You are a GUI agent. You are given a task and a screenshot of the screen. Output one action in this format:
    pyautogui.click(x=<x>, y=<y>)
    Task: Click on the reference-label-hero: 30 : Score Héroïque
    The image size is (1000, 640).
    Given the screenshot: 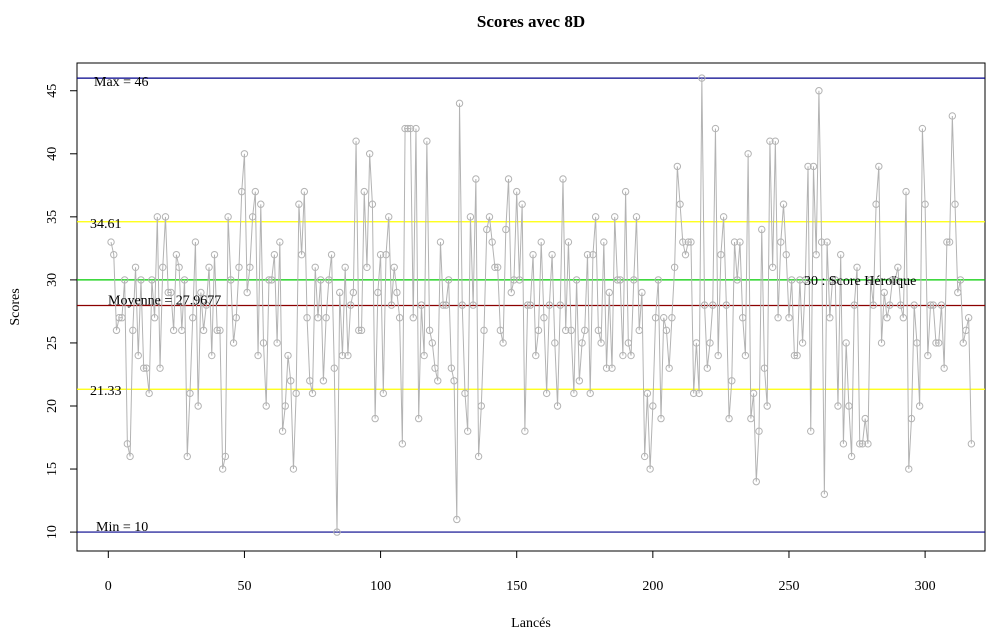 What is the action you would take?
    pyautogui.click(x=860, y=281)
    